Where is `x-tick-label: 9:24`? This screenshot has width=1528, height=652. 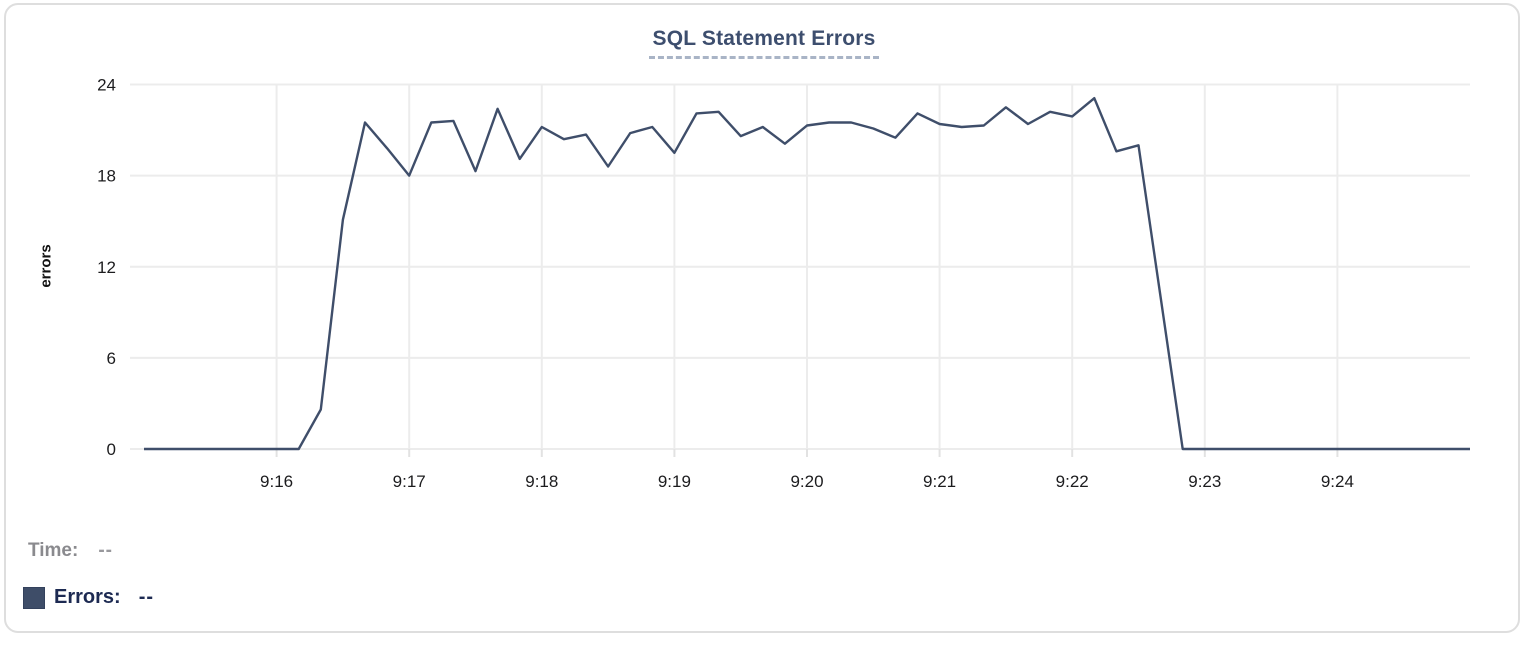 x-tick-label: 9:24 is located at coordinates (1337, 481).